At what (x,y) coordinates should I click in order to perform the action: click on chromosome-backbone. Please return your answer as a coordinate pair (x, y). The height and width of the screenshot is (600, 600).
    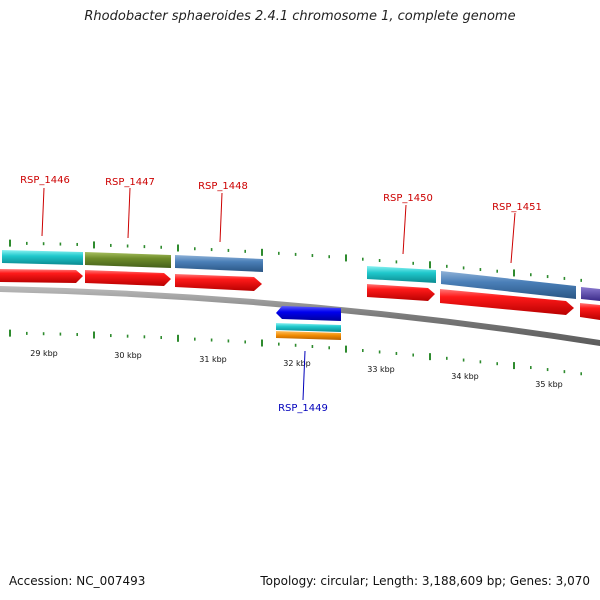
    Looking at the image, I should click on (300, 316).